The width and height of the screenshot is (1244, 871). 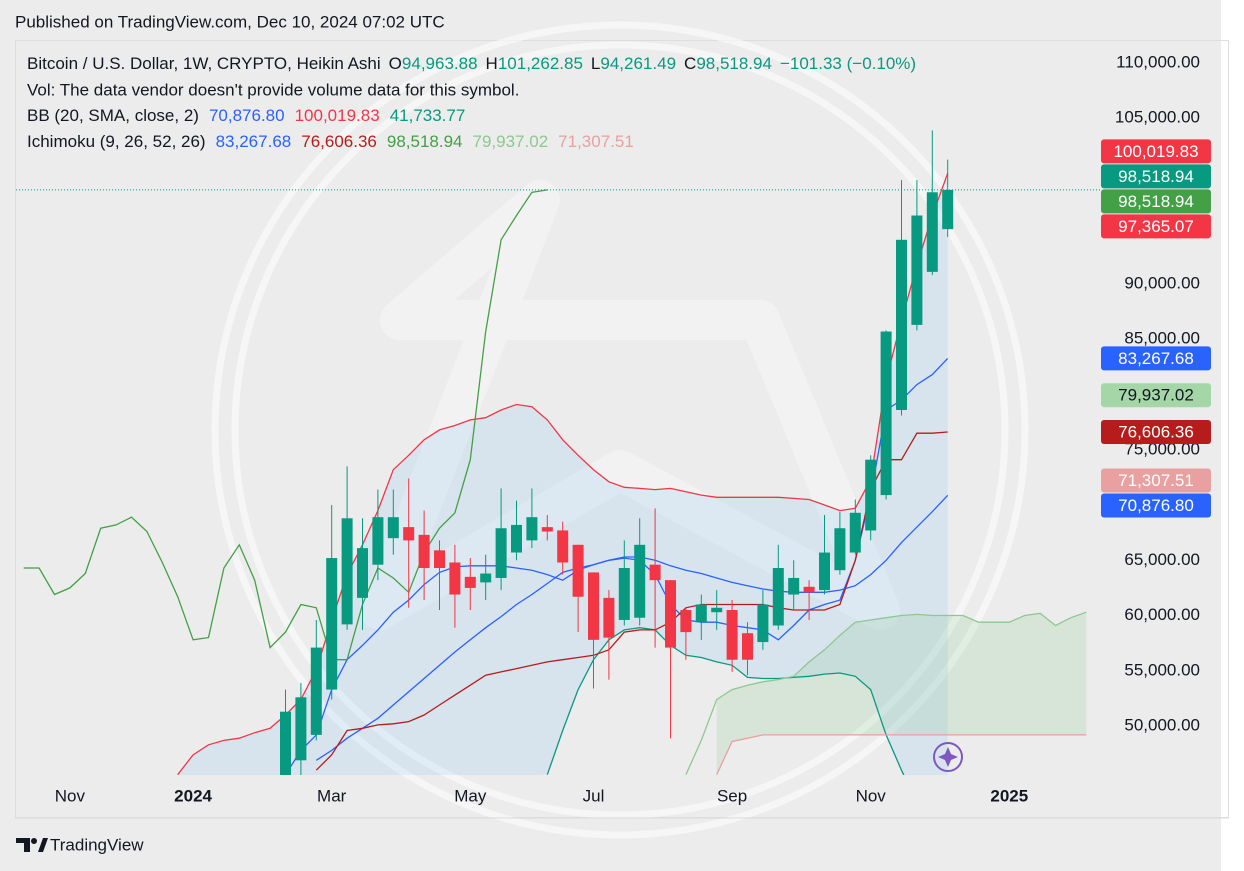 What do you see at coordinates (1009, 795) in the screenshot?
I see `x-tick-label: 2025` at bounding box center [1009, 795].